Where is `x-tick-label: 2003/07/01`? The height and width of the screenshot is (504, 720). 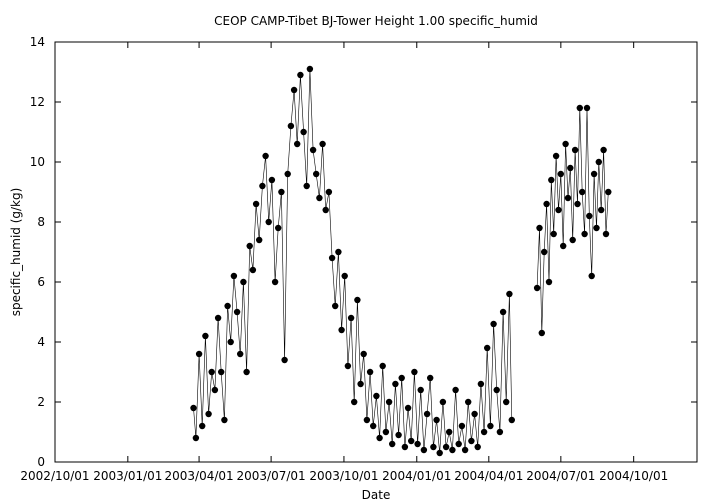
x-tick-label: 2003/07/01 is located at coordinates (271, 476).